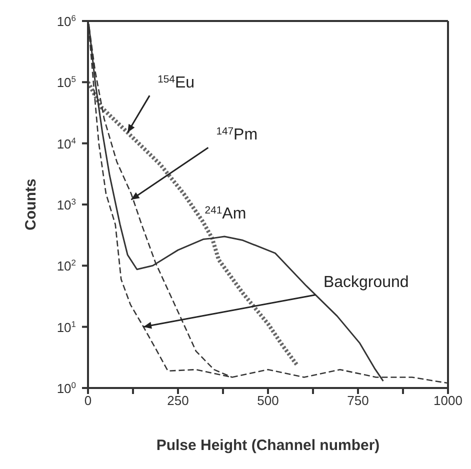 This screenshot has height=469, width=471. I want to click on x-tick-label: 750, so click(358, 400).